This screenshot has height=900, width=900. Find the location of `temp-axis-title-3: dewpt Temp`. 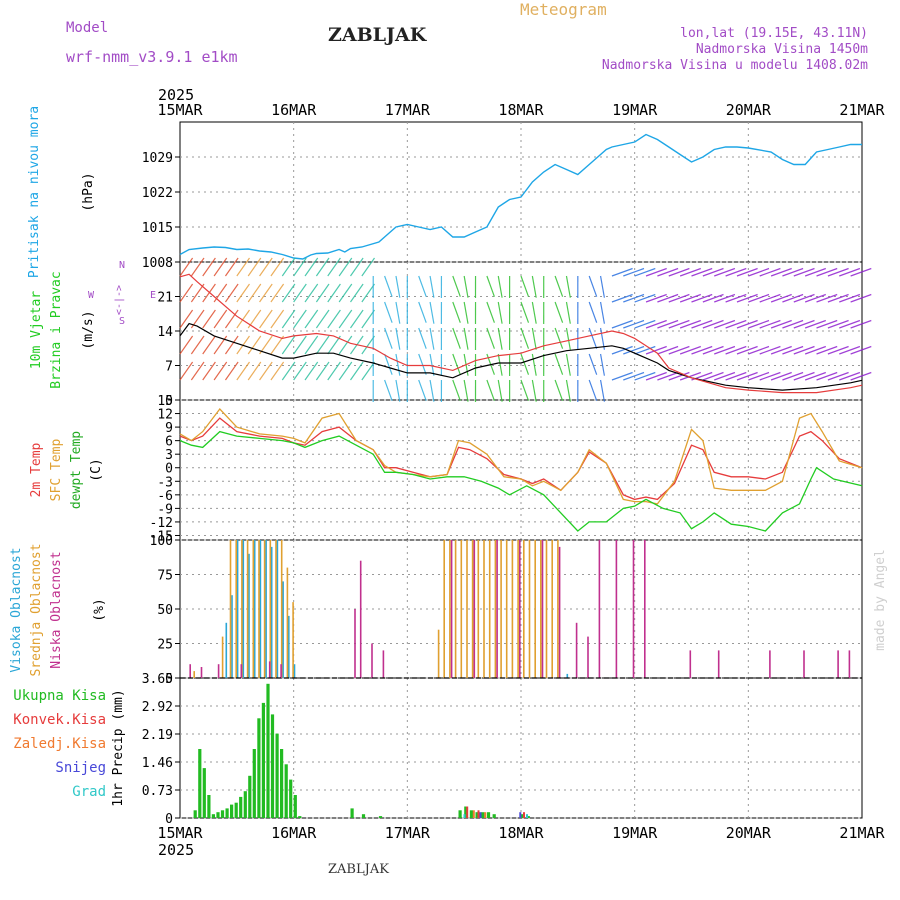

temp-axis-title-3: dewpt Temp is located at coordinates (76, 470).